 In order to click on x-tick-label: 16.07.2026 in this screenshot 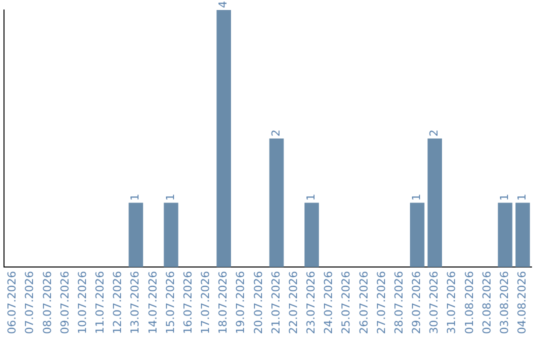, I will do `click(187, 302)`.